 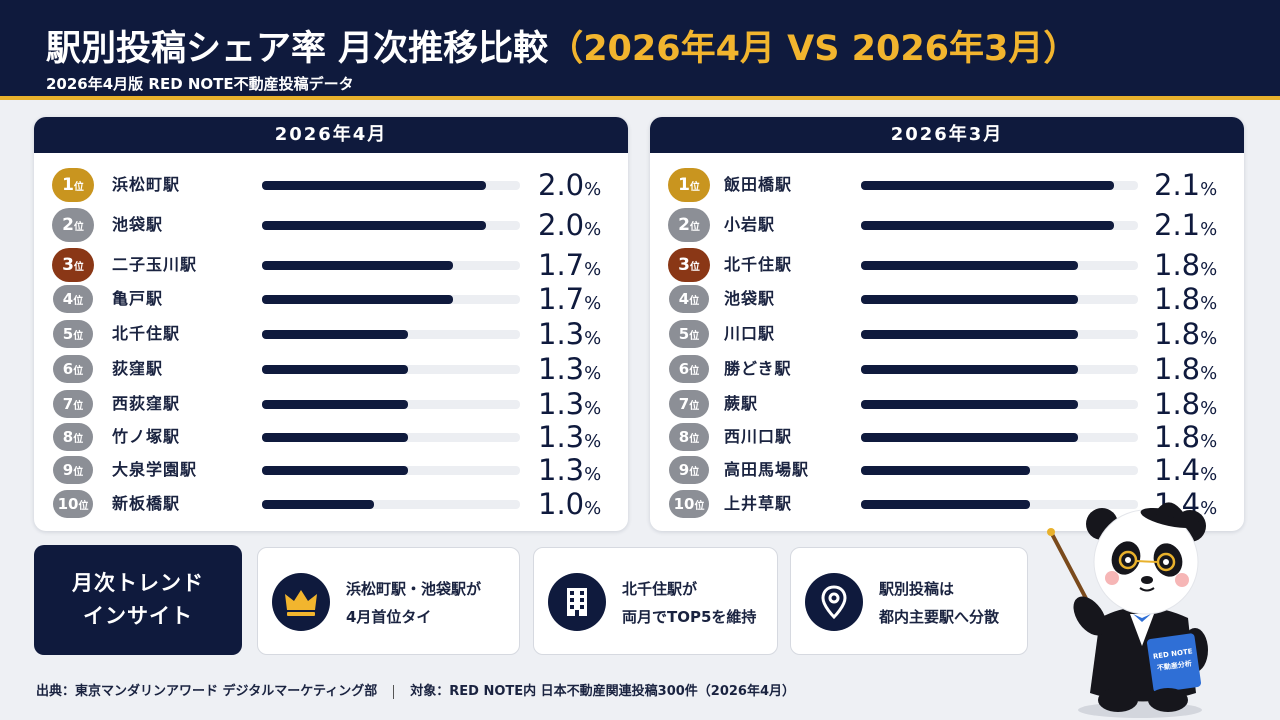 I want to click on rank-badge: 5位, so click(x=73, y=334).